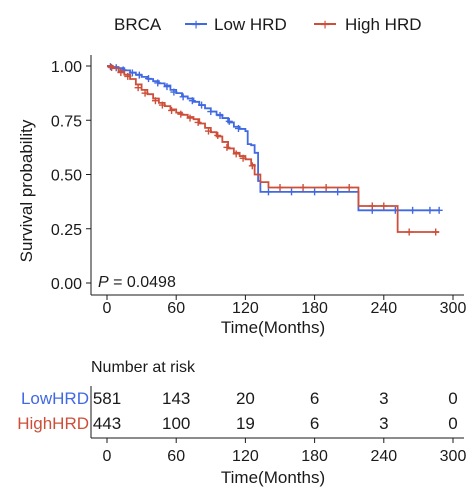 This screenshot has width=467, height=495. What do you see at coordinates (107, 398) in the screenshot?
I see `risk-count: 581` at bounding box center [107, 398].